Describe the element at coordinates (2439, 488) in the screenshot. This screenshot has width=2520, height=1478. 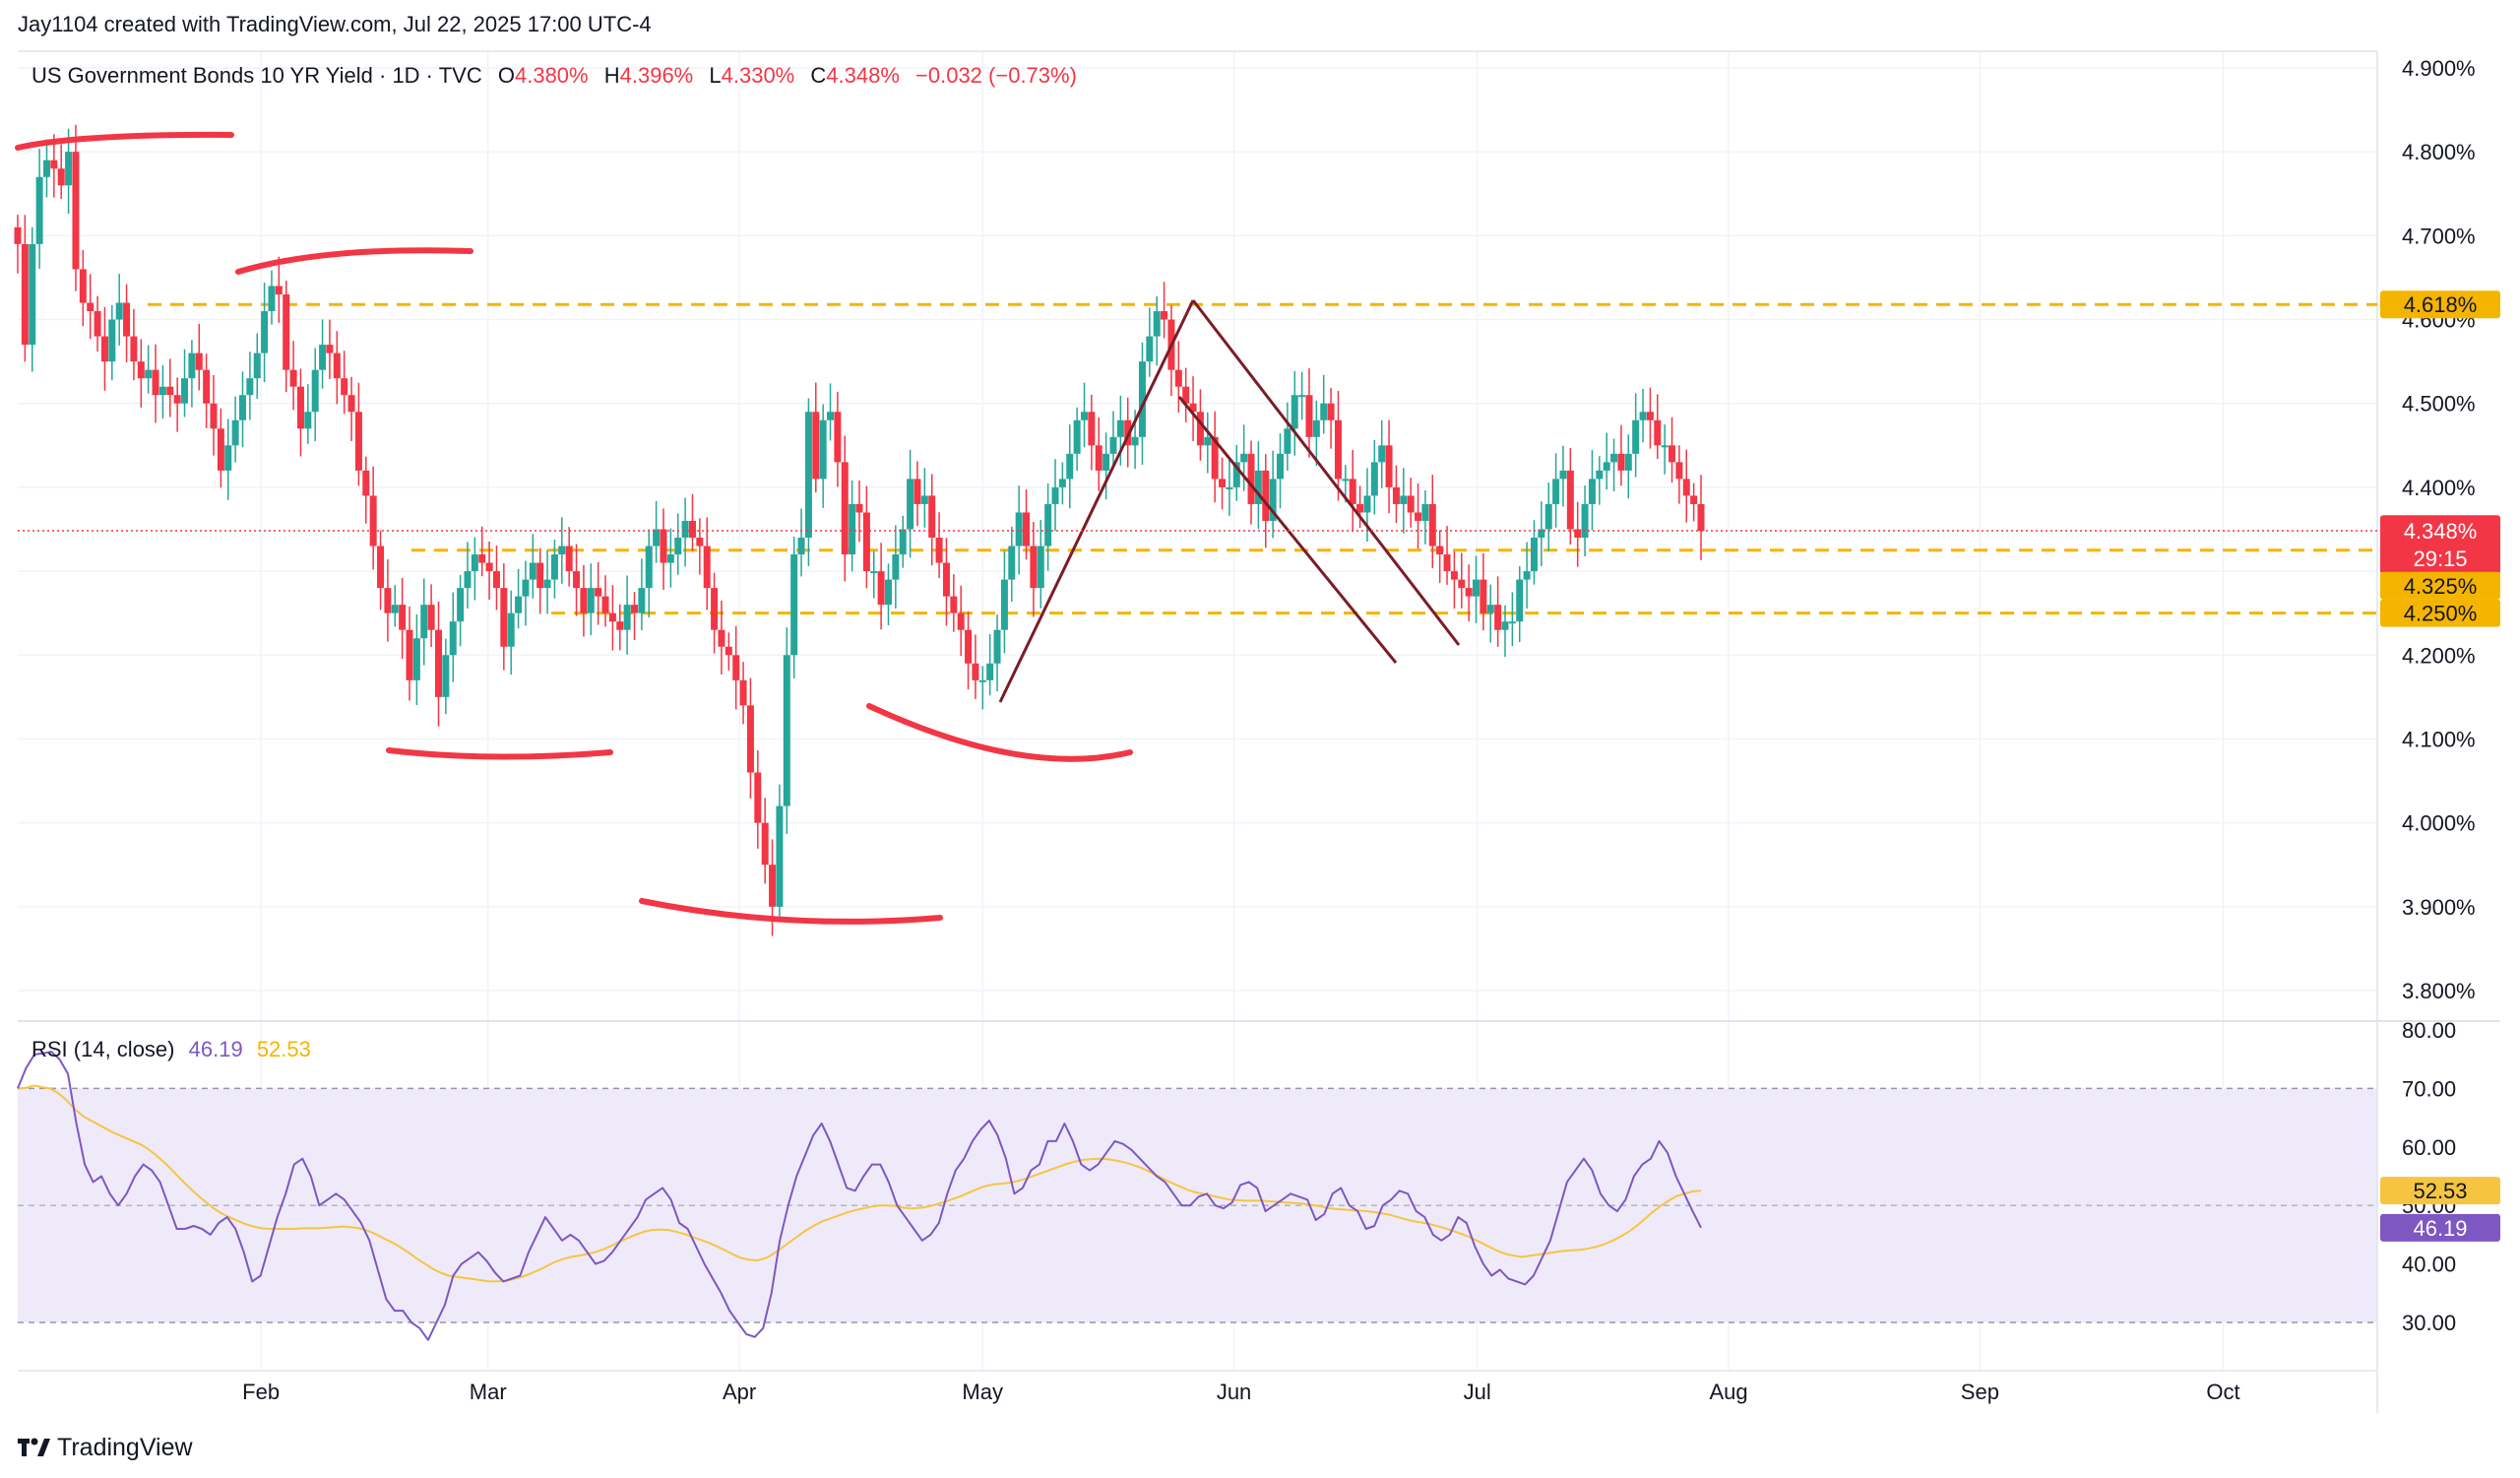
I see `price-axis-tick-label: 4.400%` at that location.